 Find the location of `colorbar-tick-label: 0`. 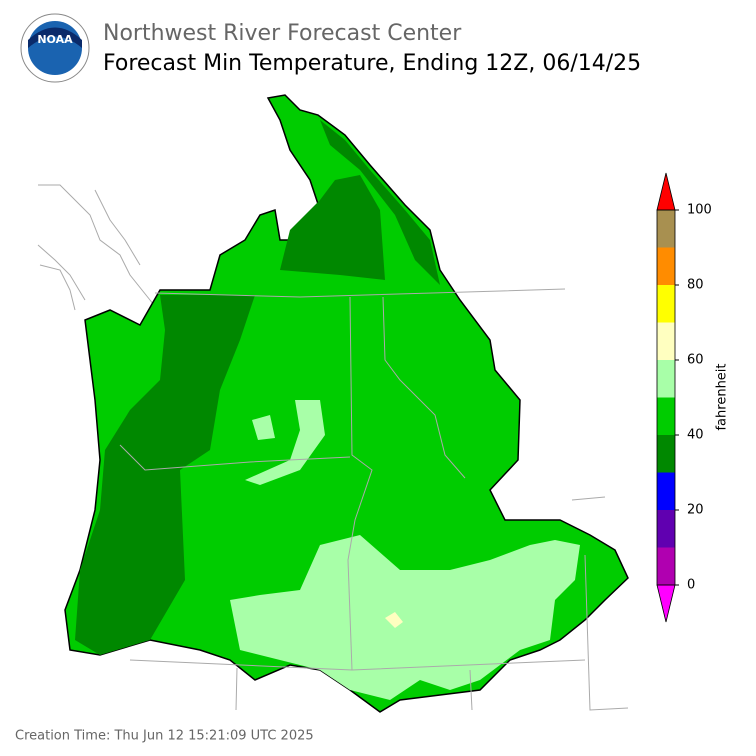

colorbar-tick-label: 0 is located at coordinates (691, 585).